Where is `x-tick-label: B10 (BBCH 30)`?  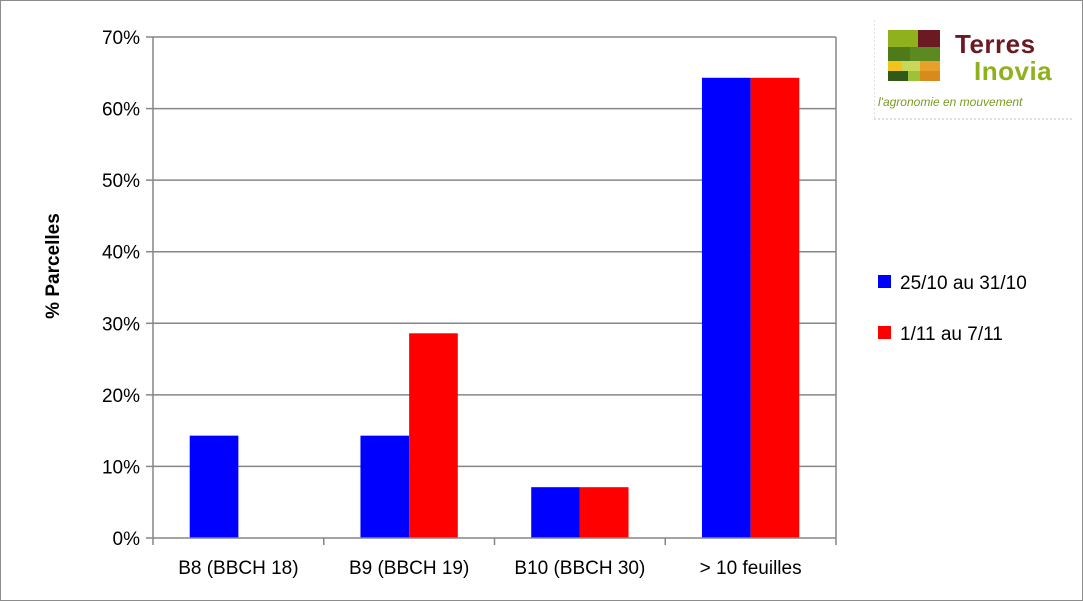 x-tick-label: B10 (BBCH 30) is located at coordinates (579, 568).